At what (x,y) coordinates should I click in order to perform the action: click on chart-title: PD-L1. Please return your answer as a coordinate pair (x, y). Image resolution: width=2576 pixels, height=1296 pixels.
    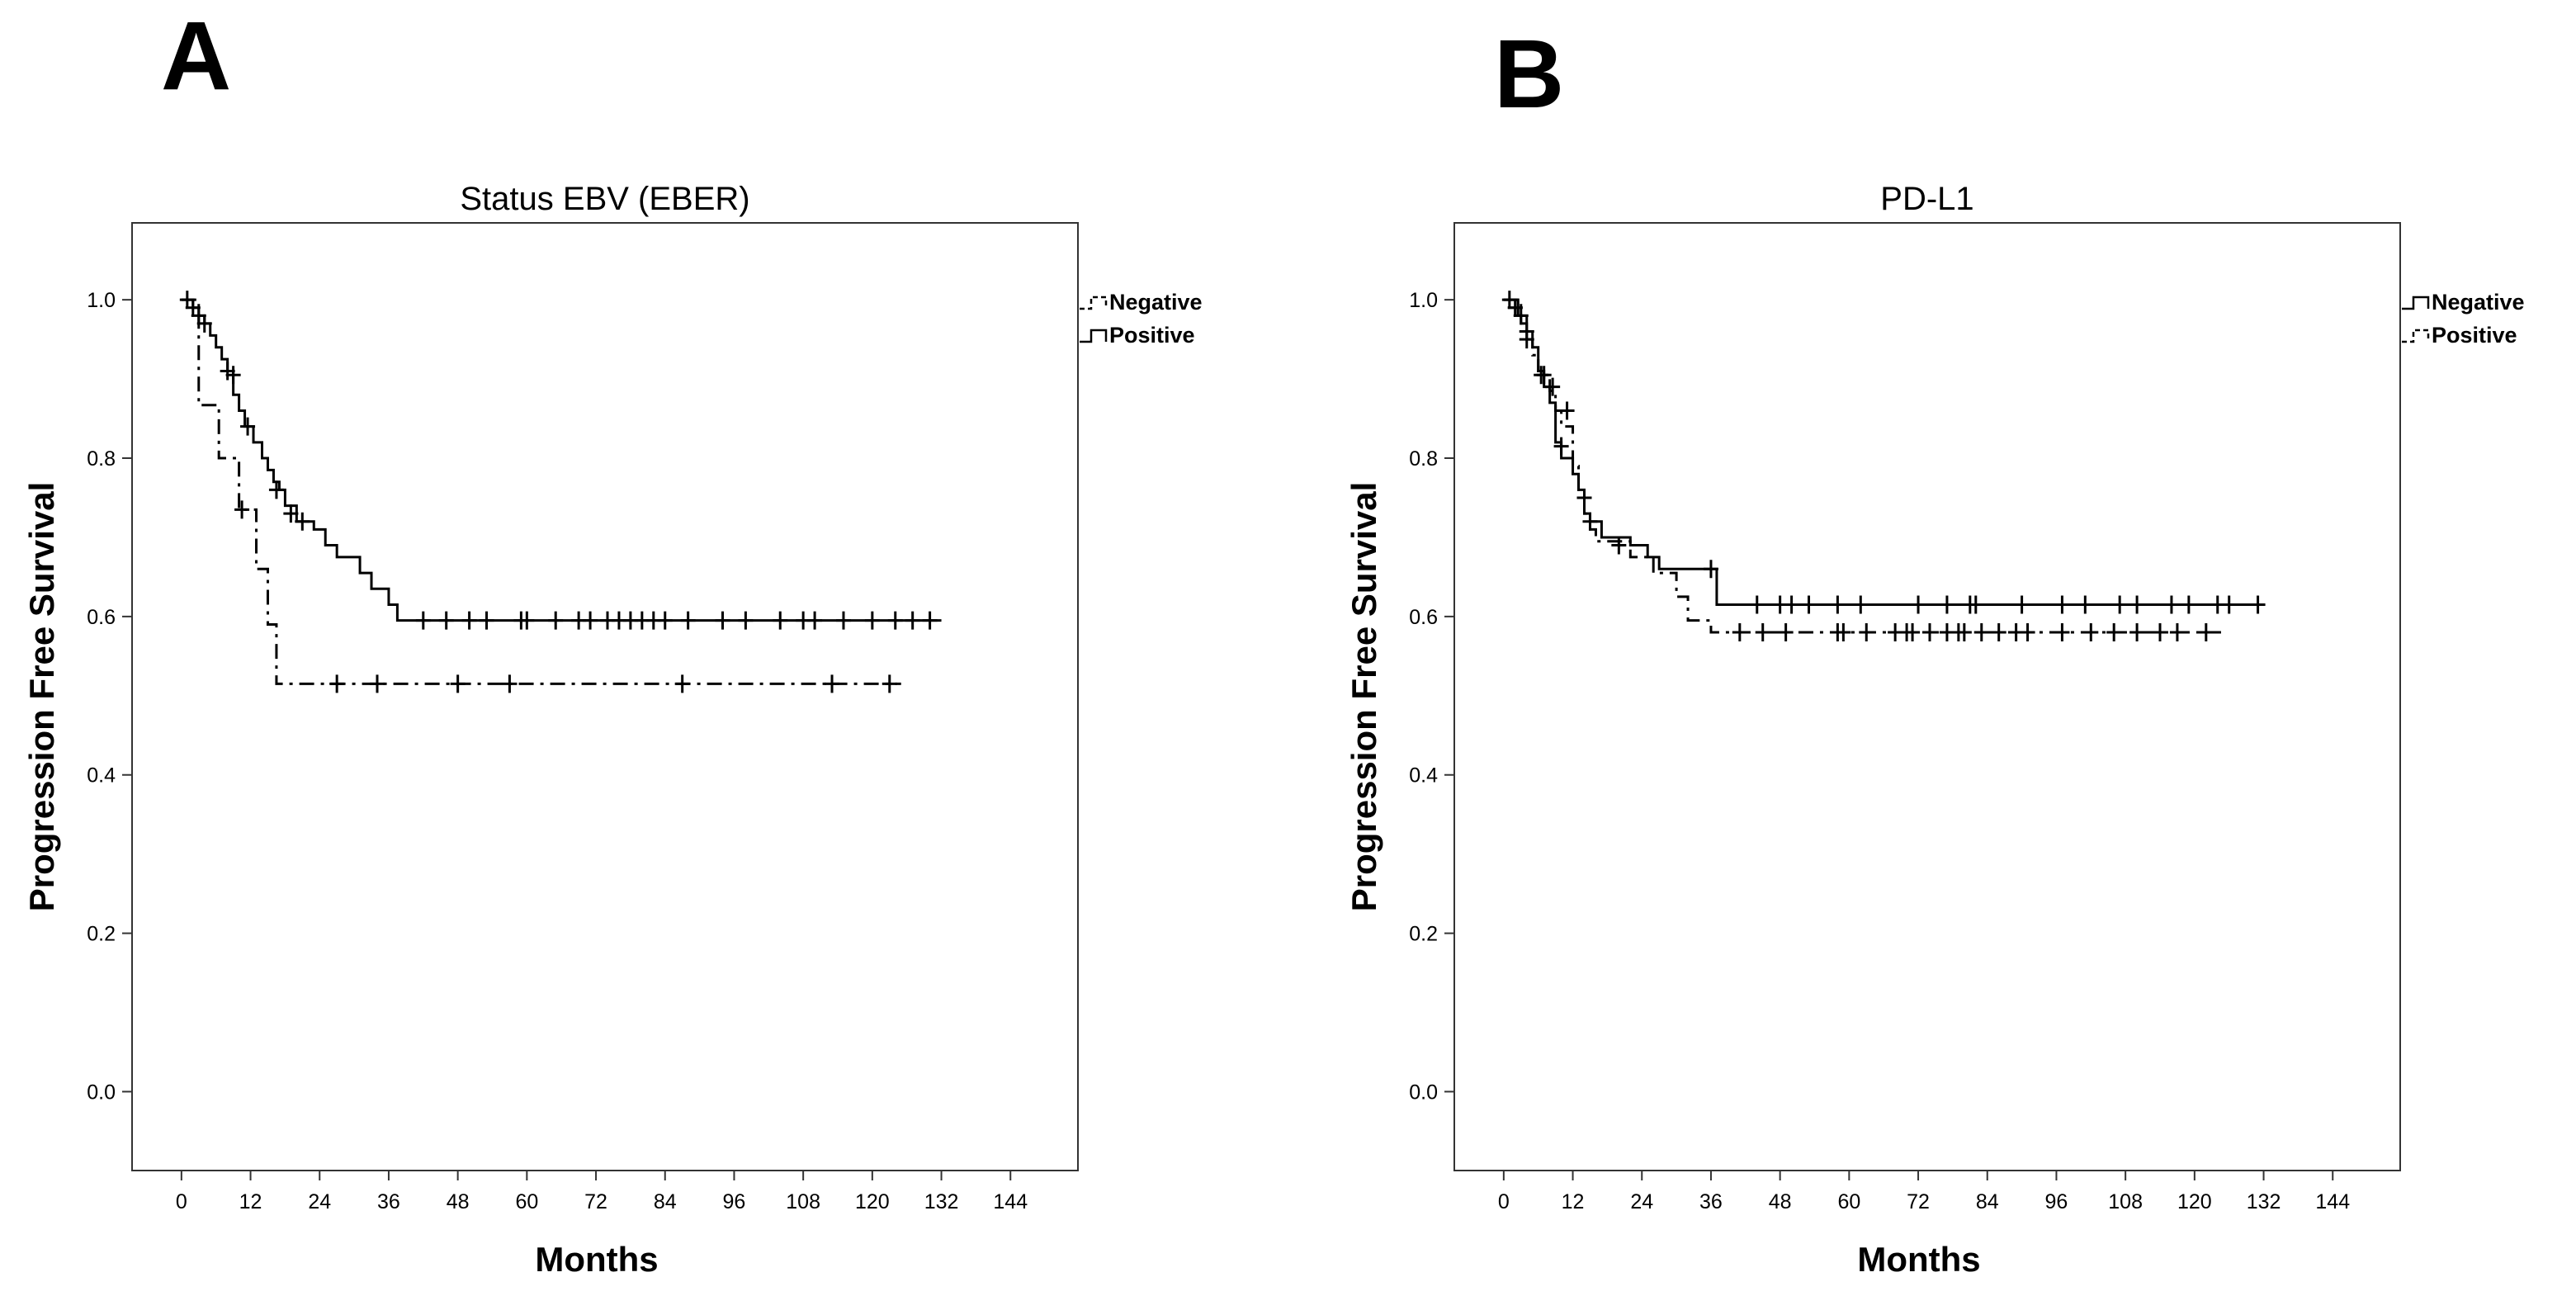
    Looking at the image, I should click on (1926, 199).